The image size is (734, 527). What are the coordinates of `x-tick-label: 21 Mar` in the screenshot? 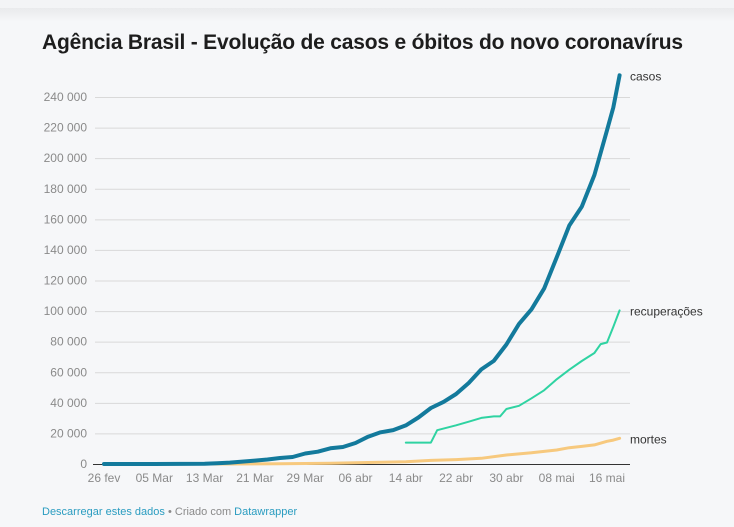 It's located at (254, 478).